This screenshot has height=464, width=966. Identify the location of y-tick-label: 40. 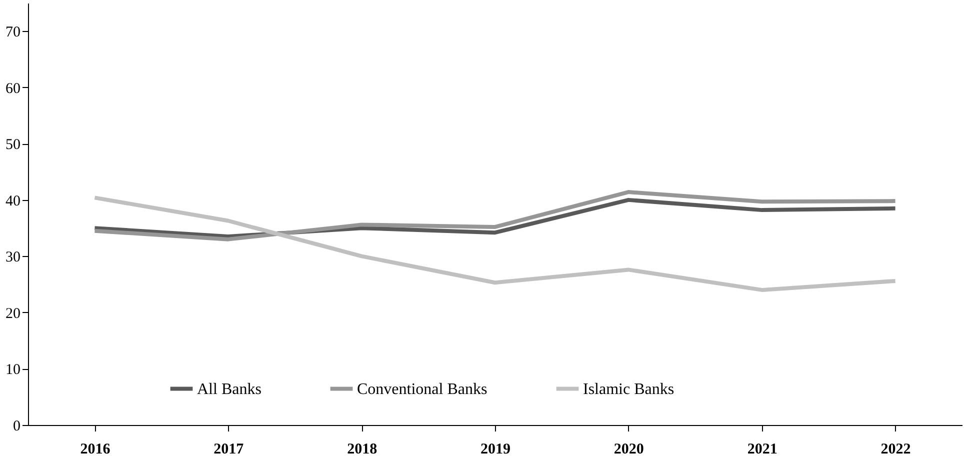
(13, 201).